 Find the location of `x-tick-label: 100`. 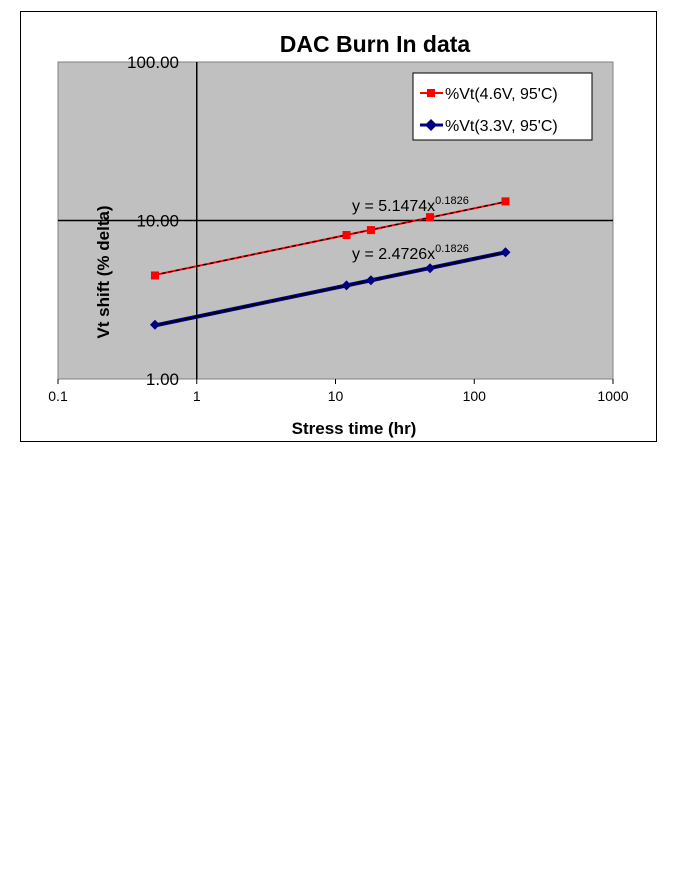

x-tick-label: 100 is located at coordinates (475, 396).